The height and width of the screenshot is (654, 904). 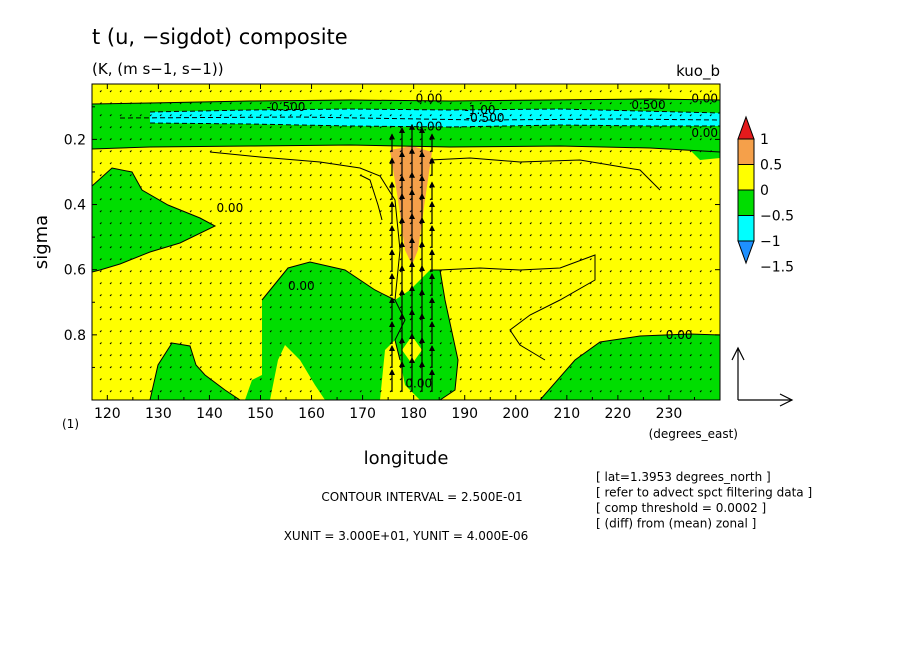 I want to click on chart-title: t (u, −sigdot) composite, so click(x=220, y=37).